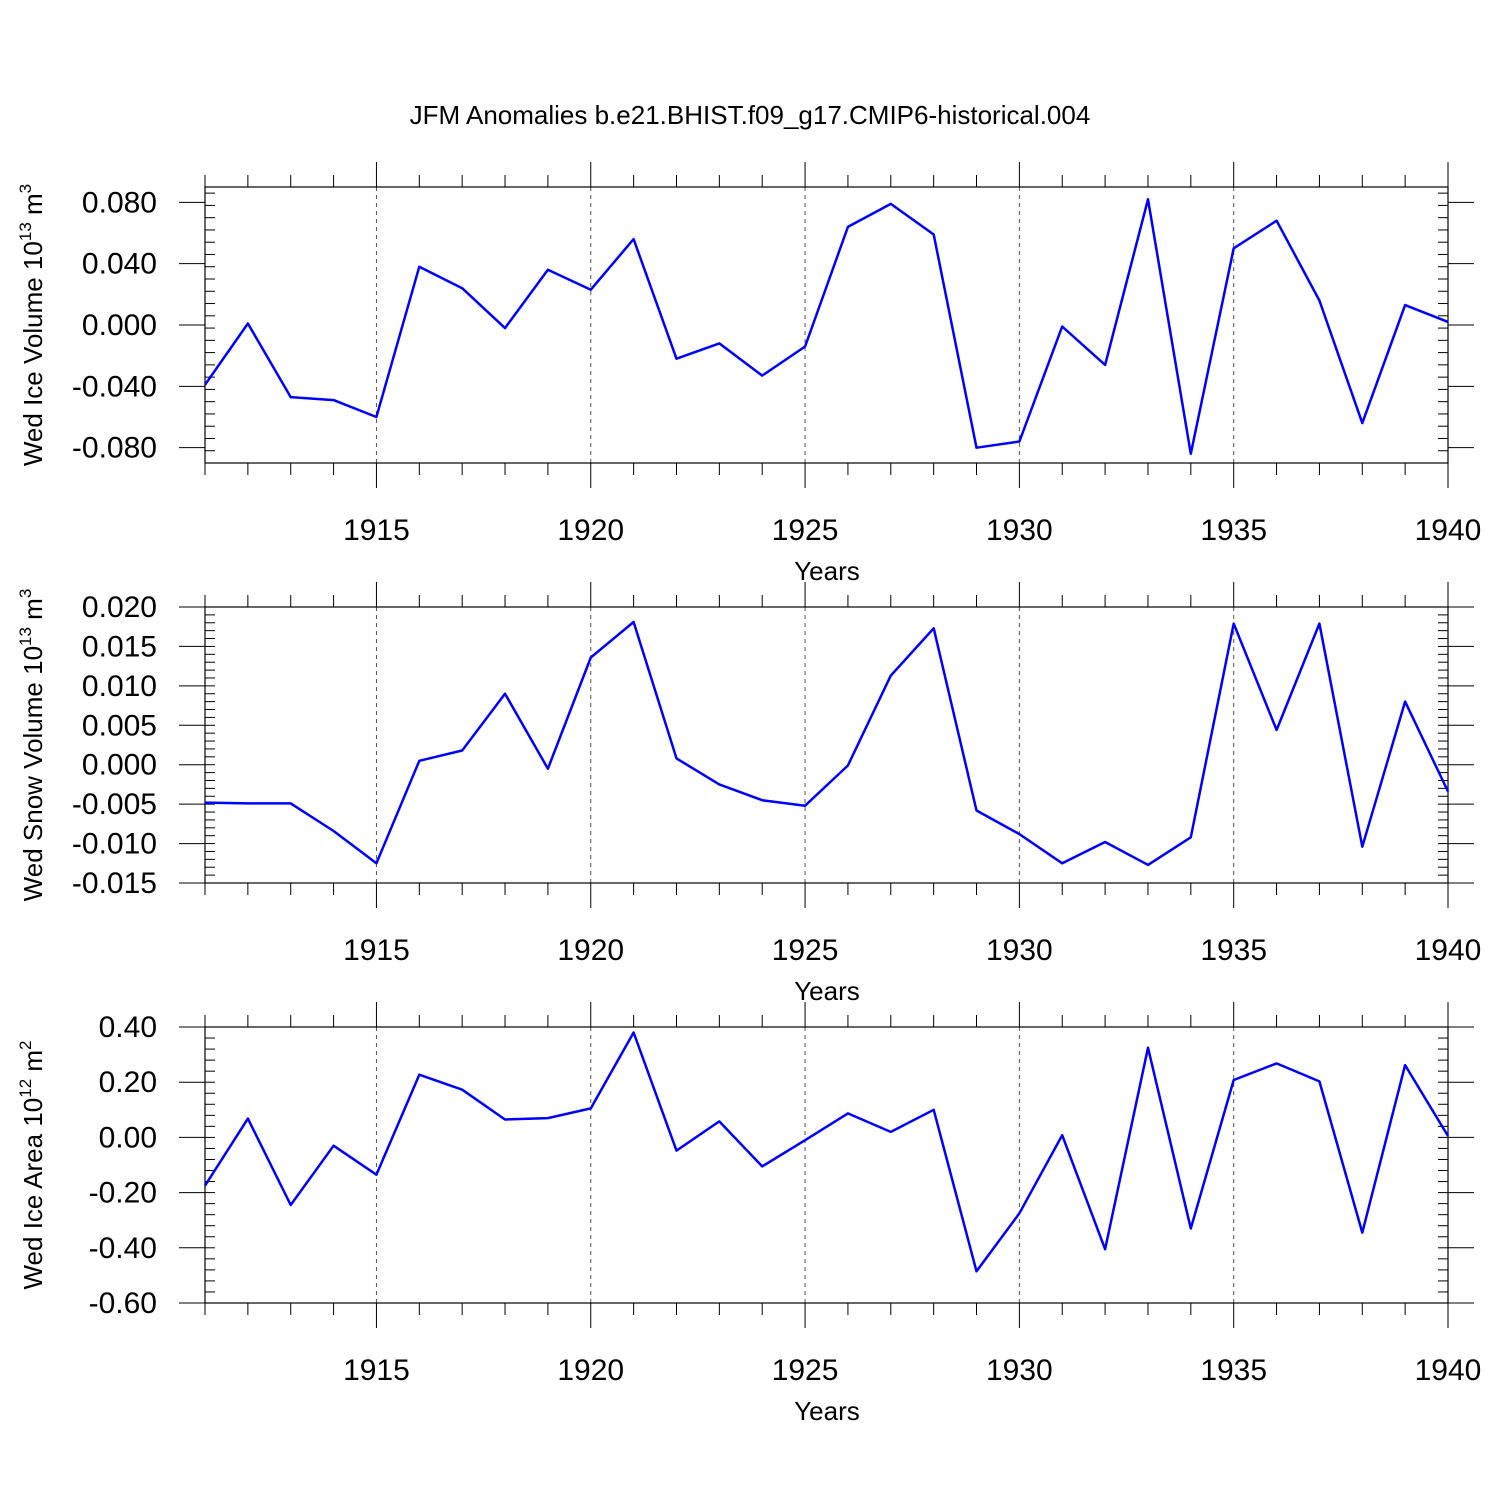 This screenshot has width=1500, height=1500. Describe the element at coordinates (119, 607) in the screenshot. I see `y-tick-label: 0.020` at that location.